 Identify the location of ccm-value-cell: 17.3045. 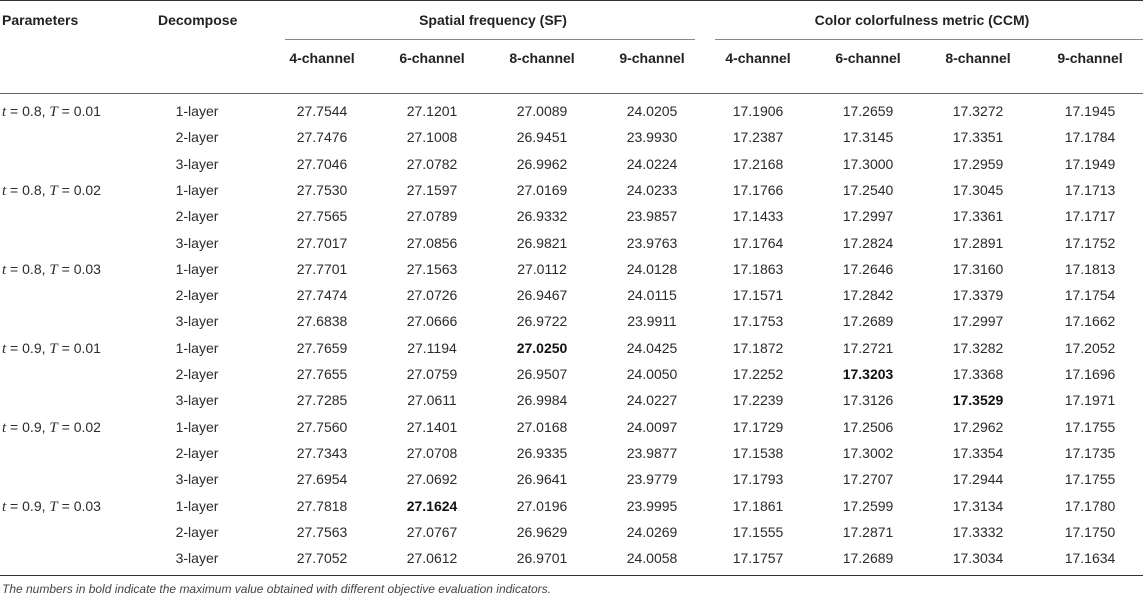
(978, 189).